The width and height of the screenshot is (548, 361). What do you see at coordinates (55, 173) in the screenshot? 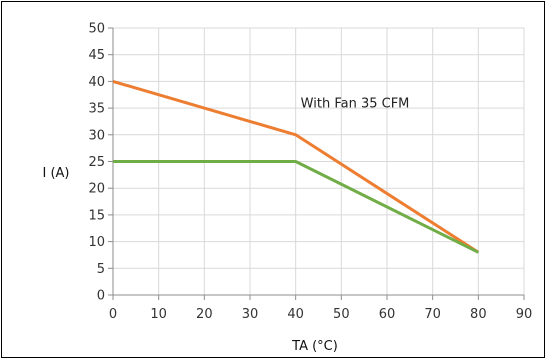
I see `y-axis-title: I (A)` at bounding box center [55, 173].